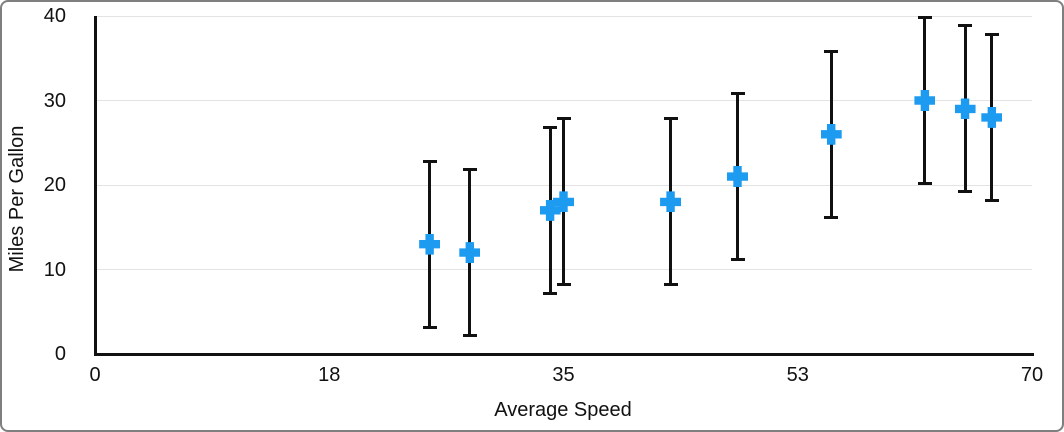 The image size is (1064, 432). What do you see at coordinates (17, 199) in the screenshot?
I see `y-axis-title: Miles Per Gallon` at bounding box center [17, 199].